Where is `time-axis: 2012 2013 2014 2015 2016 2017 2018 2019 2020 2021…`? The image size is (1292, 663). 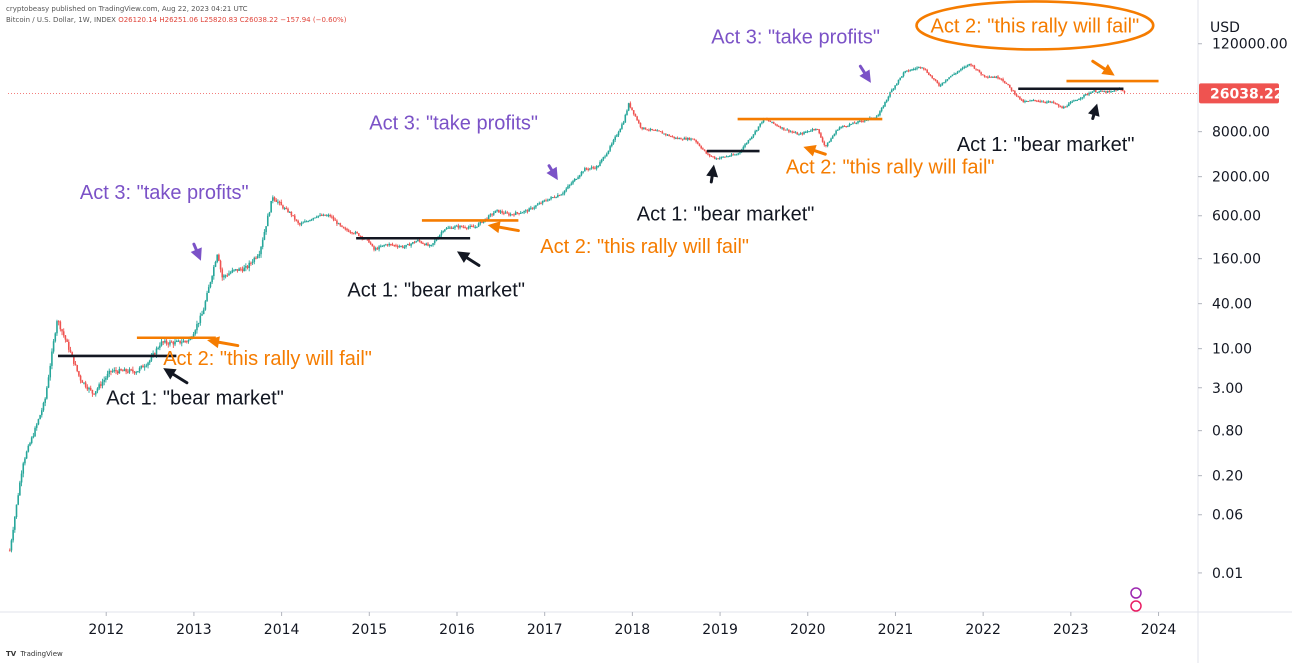 time-axis: 2012 2013 2014 2015 2016 2017 2018 2019 2020 2021… is located at coordinates (632, 625).